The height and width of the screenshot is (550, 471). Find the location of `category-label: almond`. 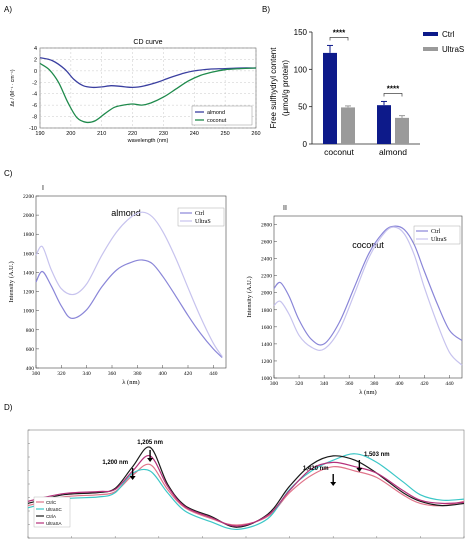

category-label: almond is located at coordinates (393, 152).